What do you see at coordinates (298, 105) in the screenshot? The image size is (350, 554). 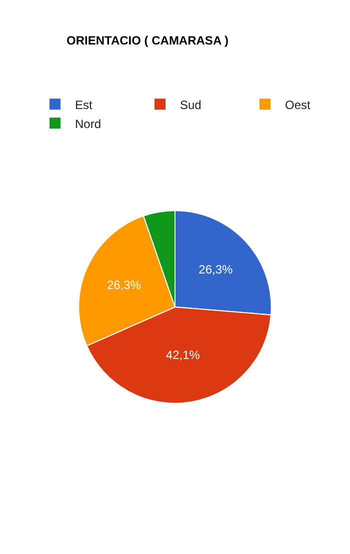 I see `legend-label: Oest` at bounding box center [298, 105].